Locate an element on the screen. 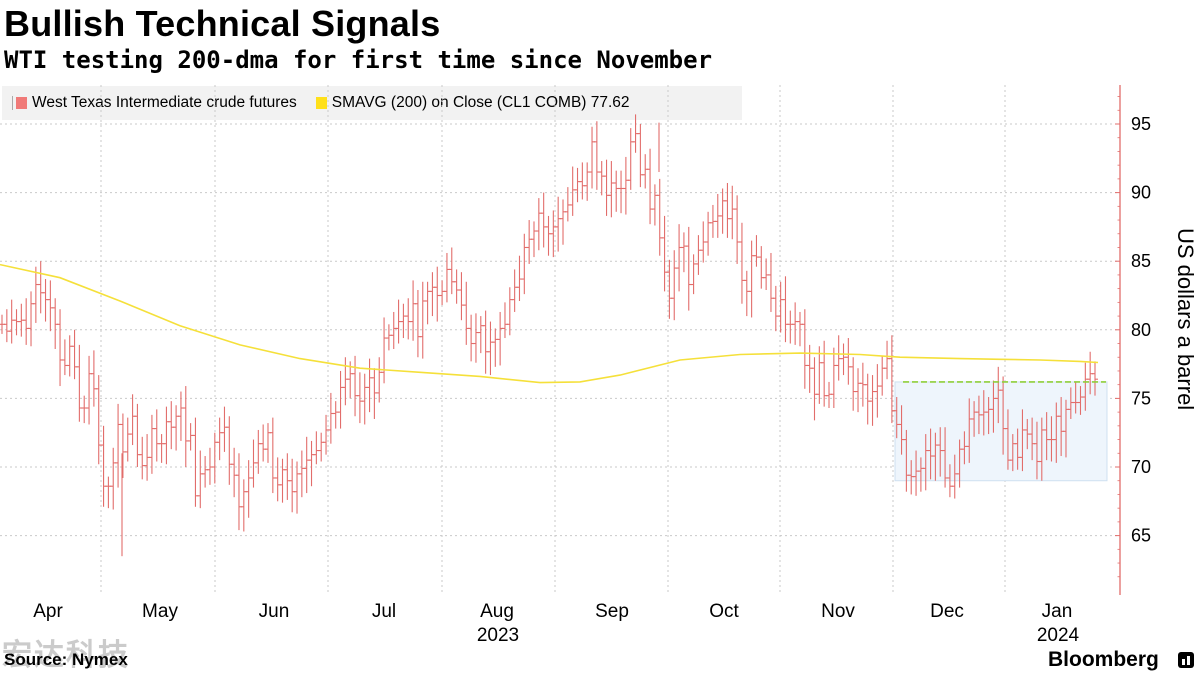  x-month-label: Apr is located at coordinates (48, 611).